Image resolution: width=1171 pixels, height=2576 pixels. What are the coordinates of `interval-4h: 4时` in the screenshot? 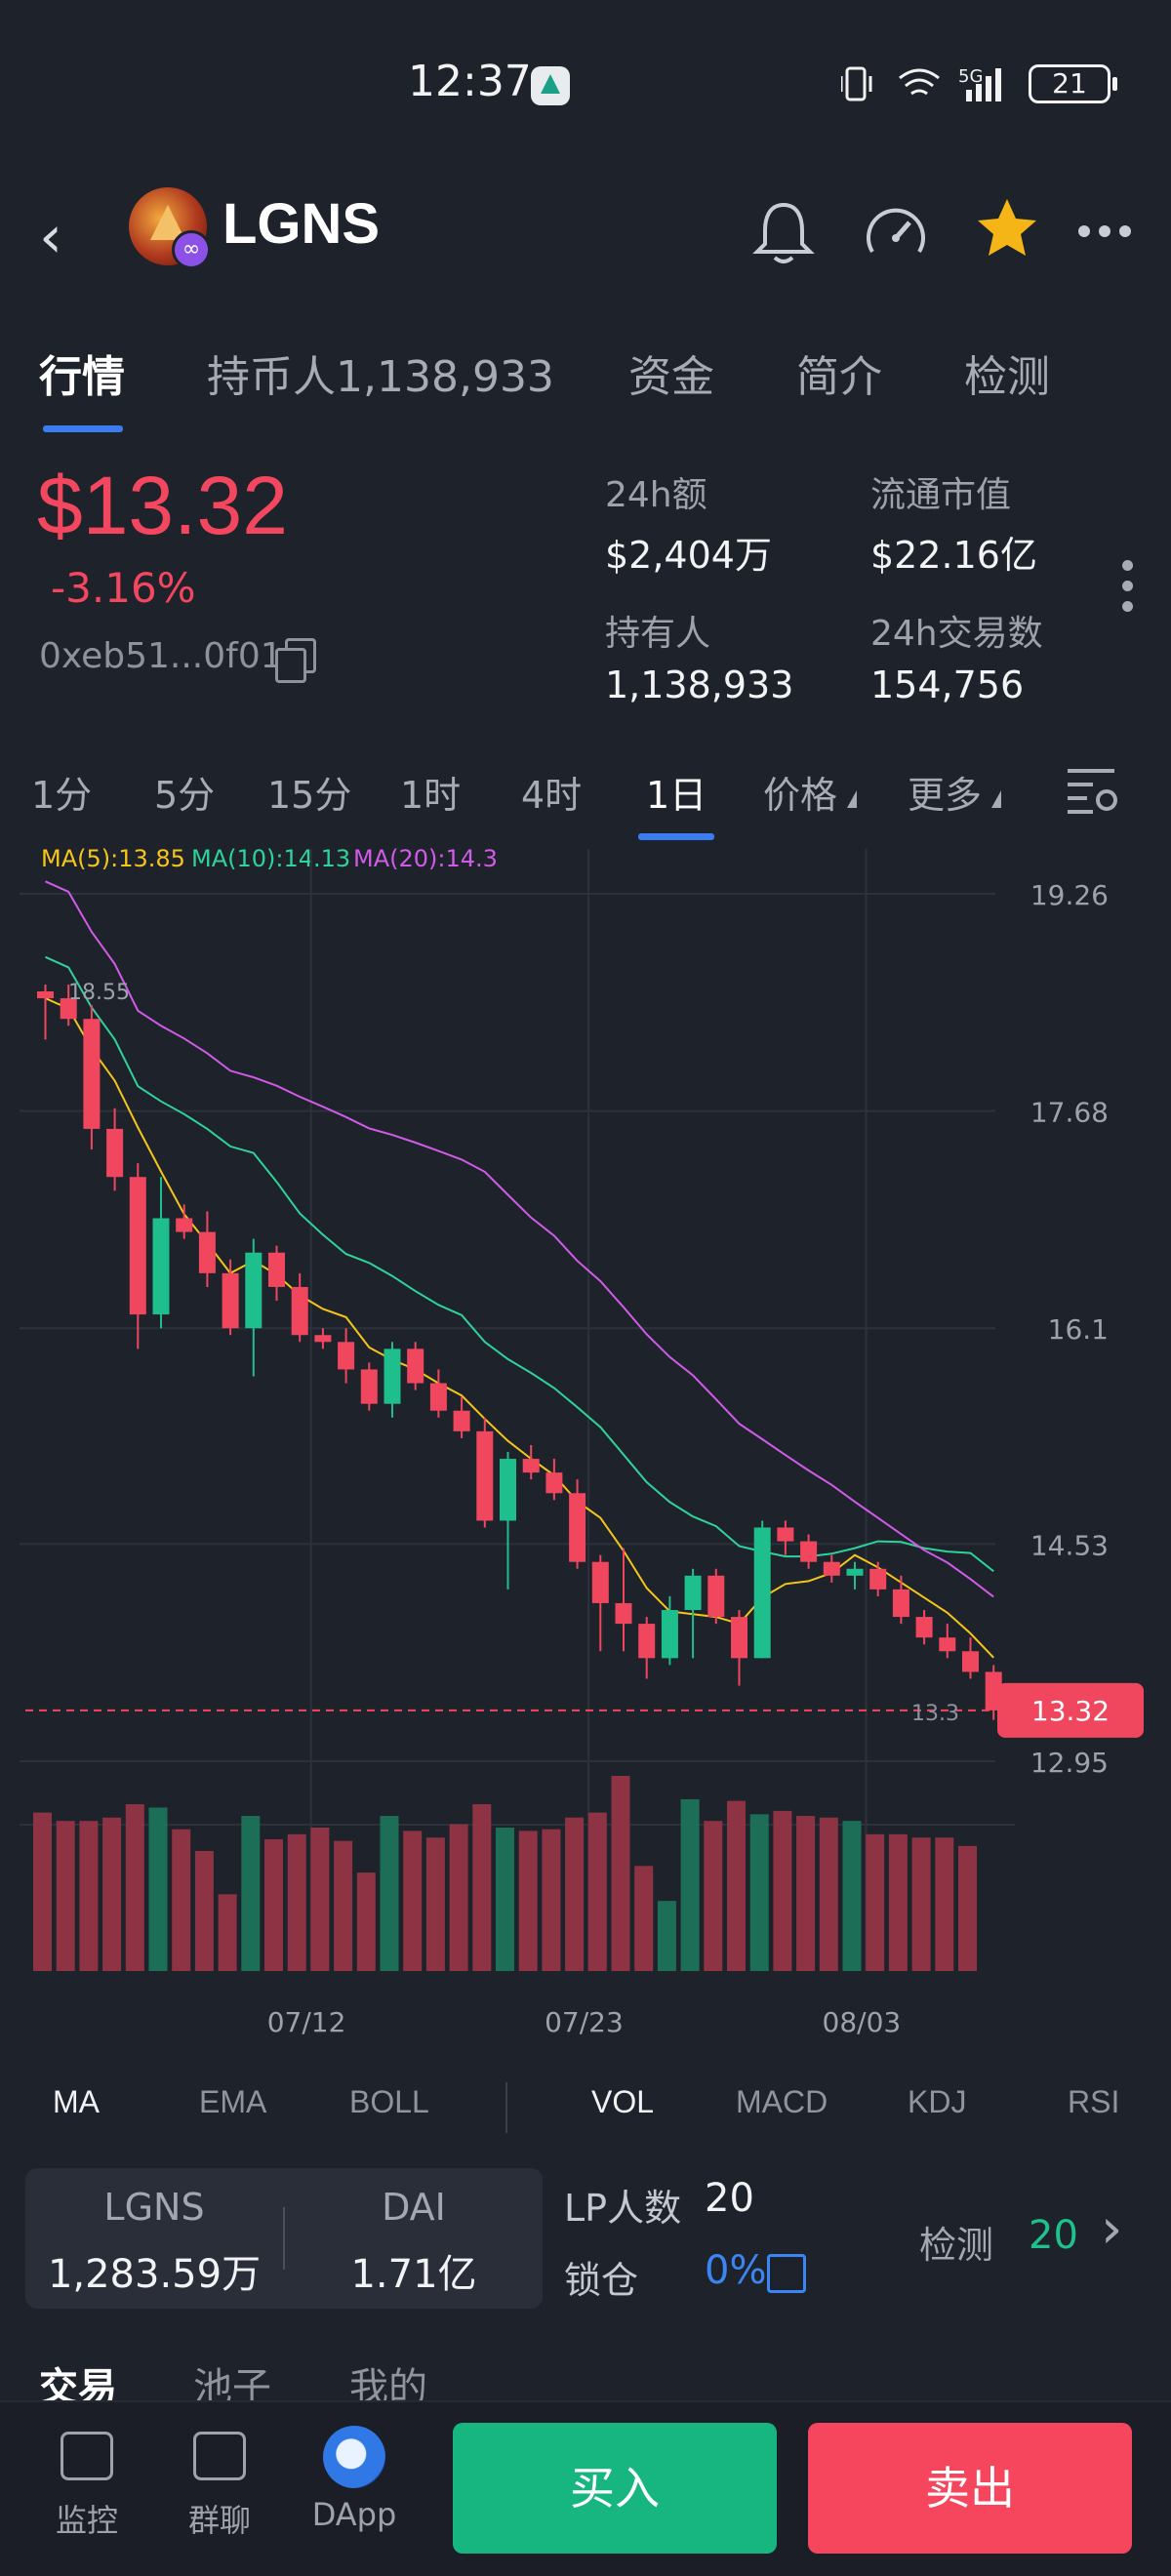 It's located at (552, 795).